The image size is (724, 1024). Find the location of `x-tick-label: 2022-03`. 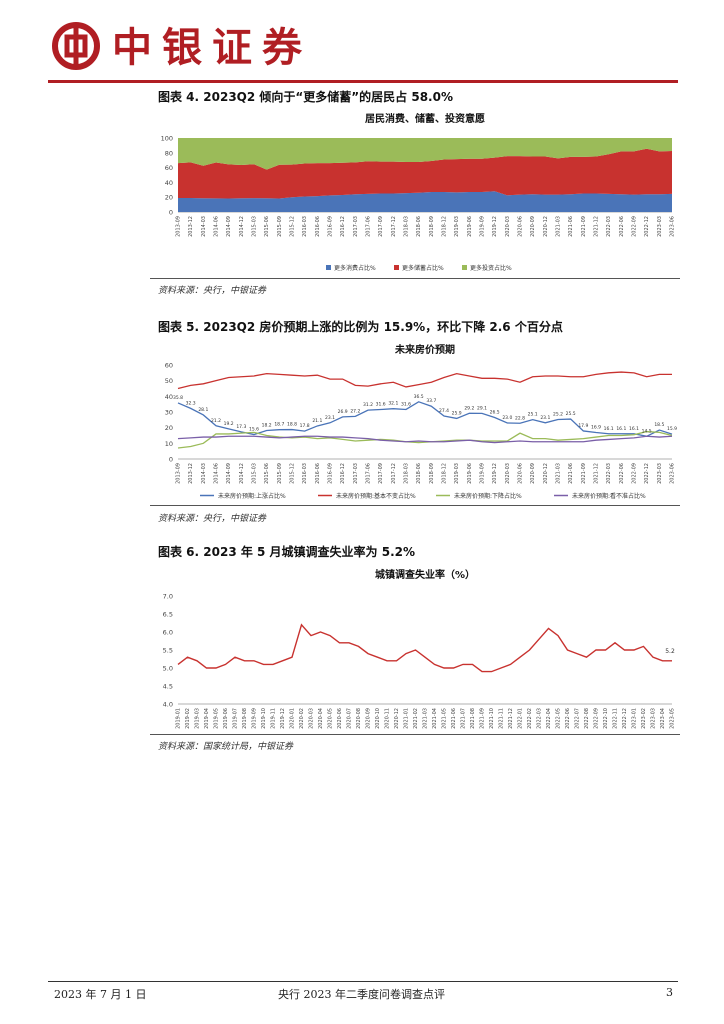

x-tick-label: 2022-03 is located at coordinates (540, 718).